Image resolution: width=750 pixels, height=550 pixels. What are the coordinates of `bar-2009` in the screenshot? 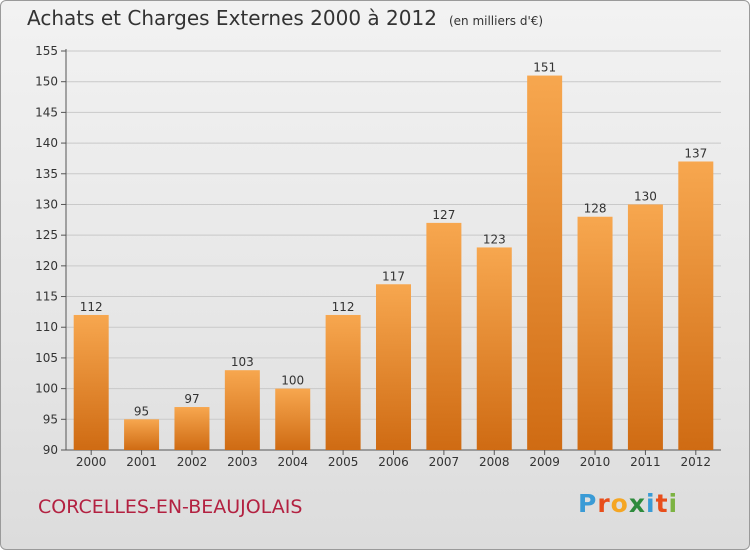 It's located at (545, 263).